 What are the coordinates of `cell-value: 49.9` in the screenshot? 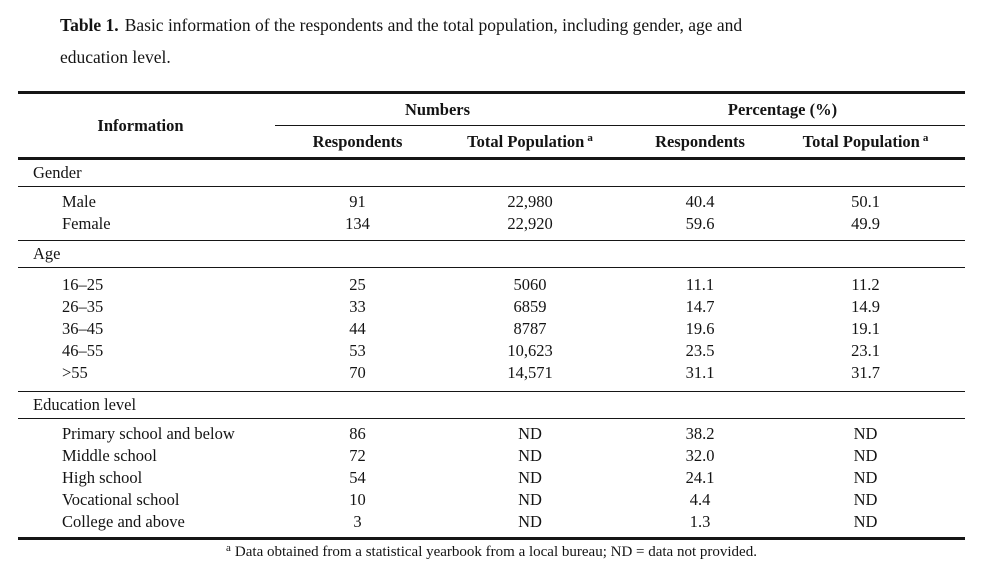 It's located at (865, 223).